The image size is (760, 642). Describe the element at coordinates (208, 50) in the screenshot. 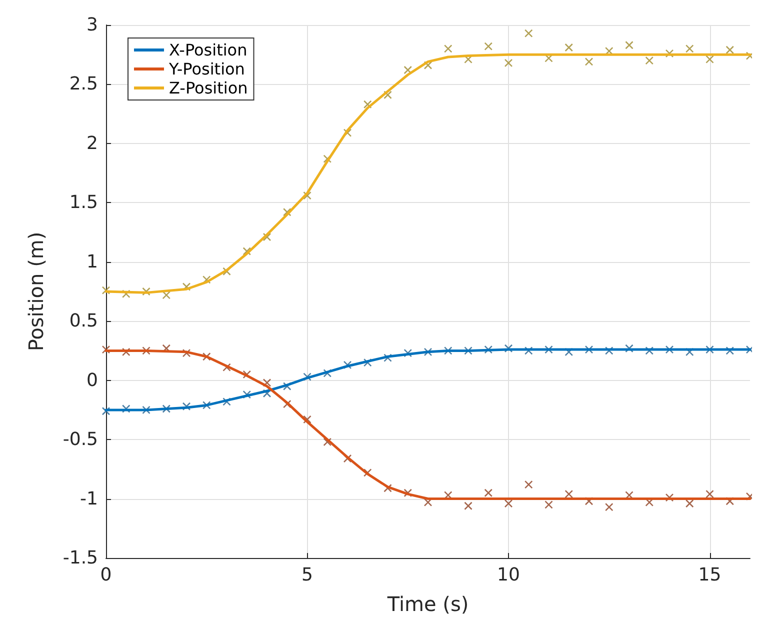

I see `legend-label: X-Position` at that location.